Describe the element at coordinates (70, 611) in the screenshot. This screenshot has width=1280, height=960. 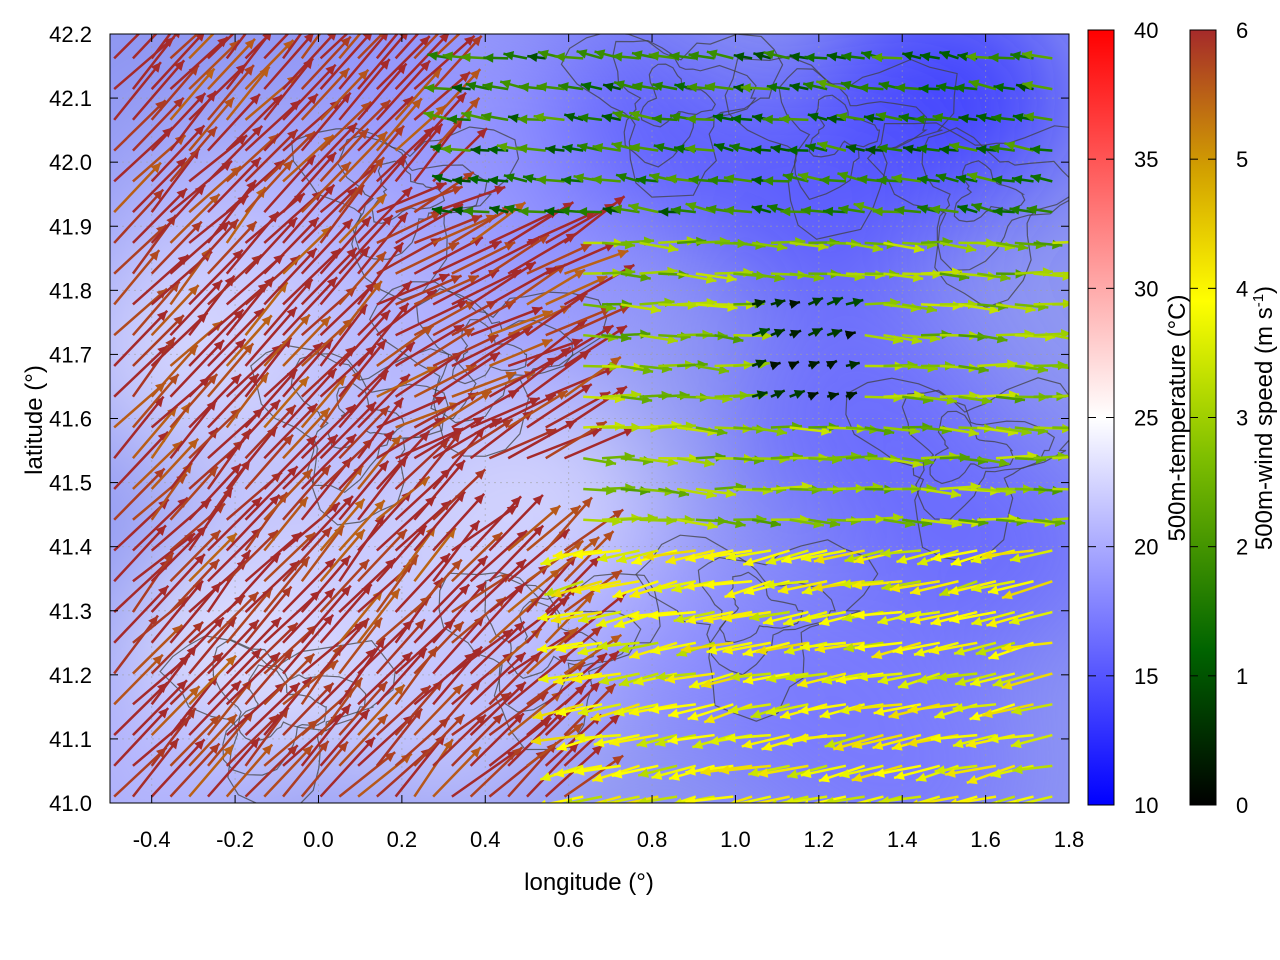
I see `y-tick-label: 41.3` at that location.